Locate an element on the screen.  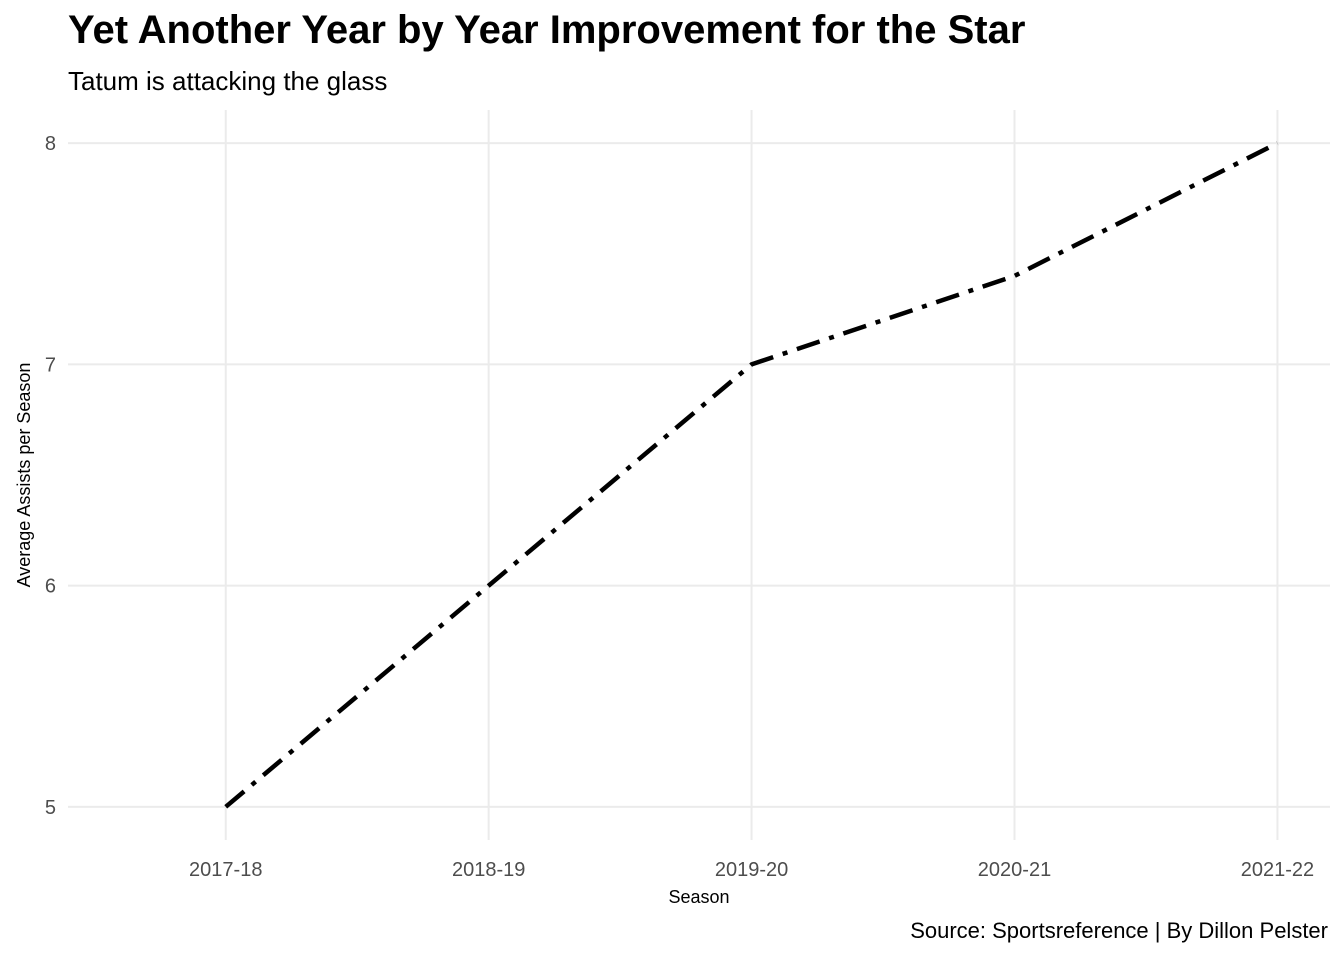
x-tick-label: 2020-21 is located at coordinates (1014, 870).